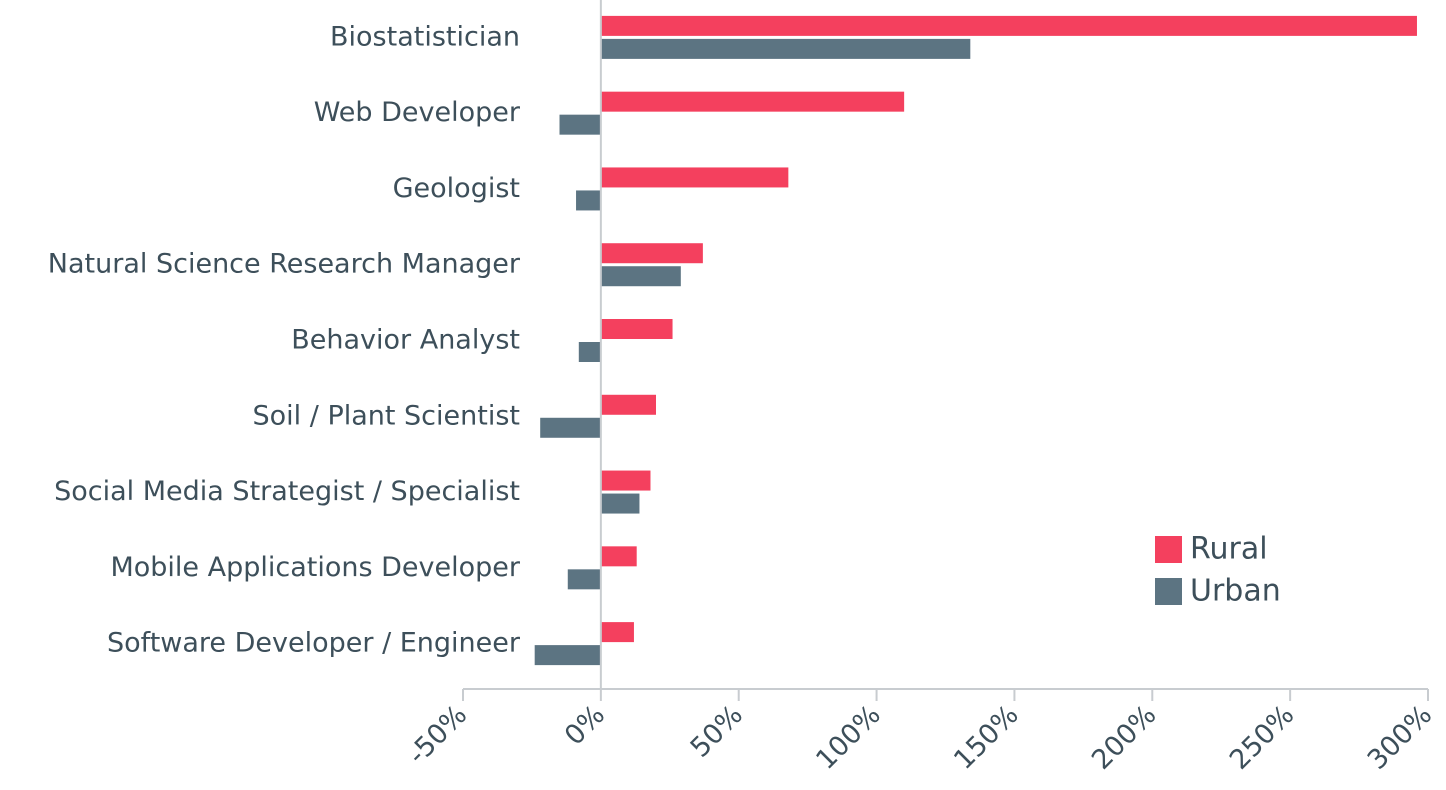  What do you see at coordinates (417, 112) in the screenshot?
I see `y-tick-label: Web Developer` at bounding box center [417, 112].